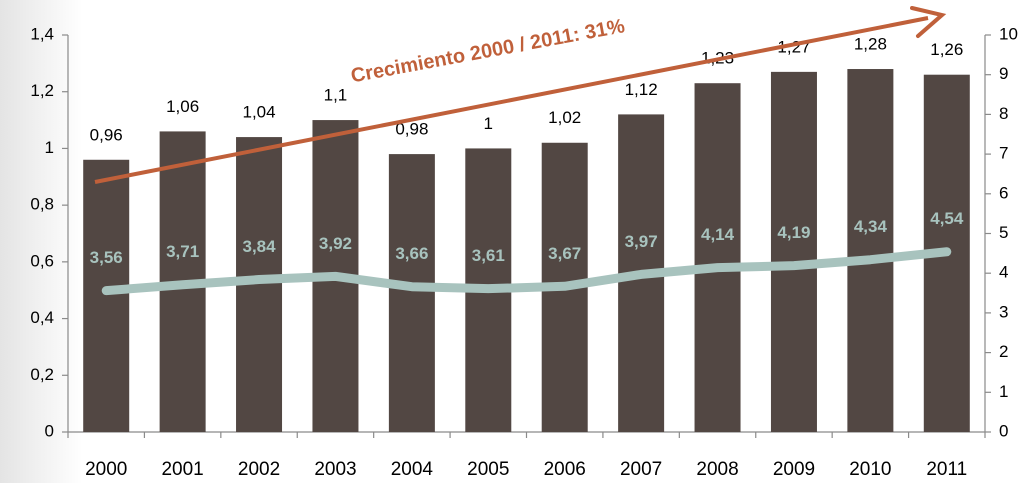 The width and height of the screenshot is (1034, 483). What do you see at coordinates (42, 260) in the screenshot?
I see `y-tick-label: 0,6` at bounding box center [42, 260].